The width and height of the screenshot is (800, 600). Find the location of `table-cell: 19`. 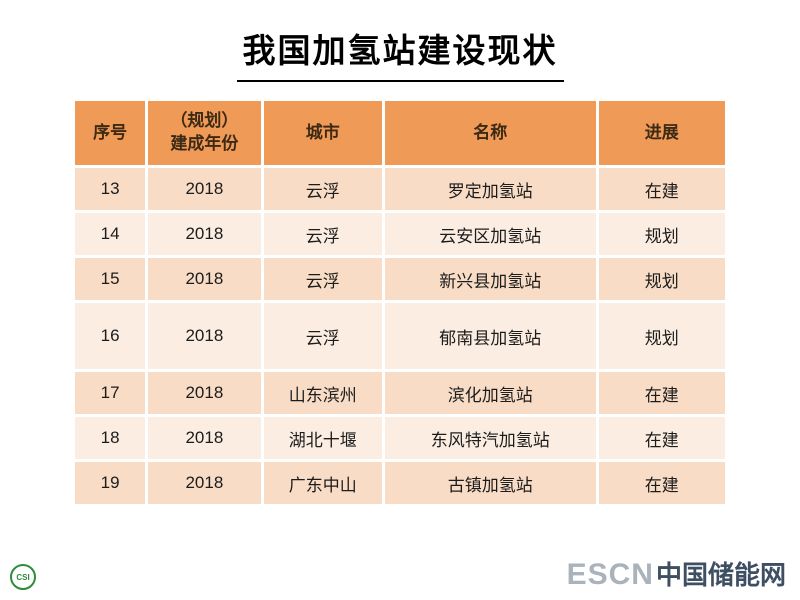

table-cell: 19 is located at coordinates (110, 483).